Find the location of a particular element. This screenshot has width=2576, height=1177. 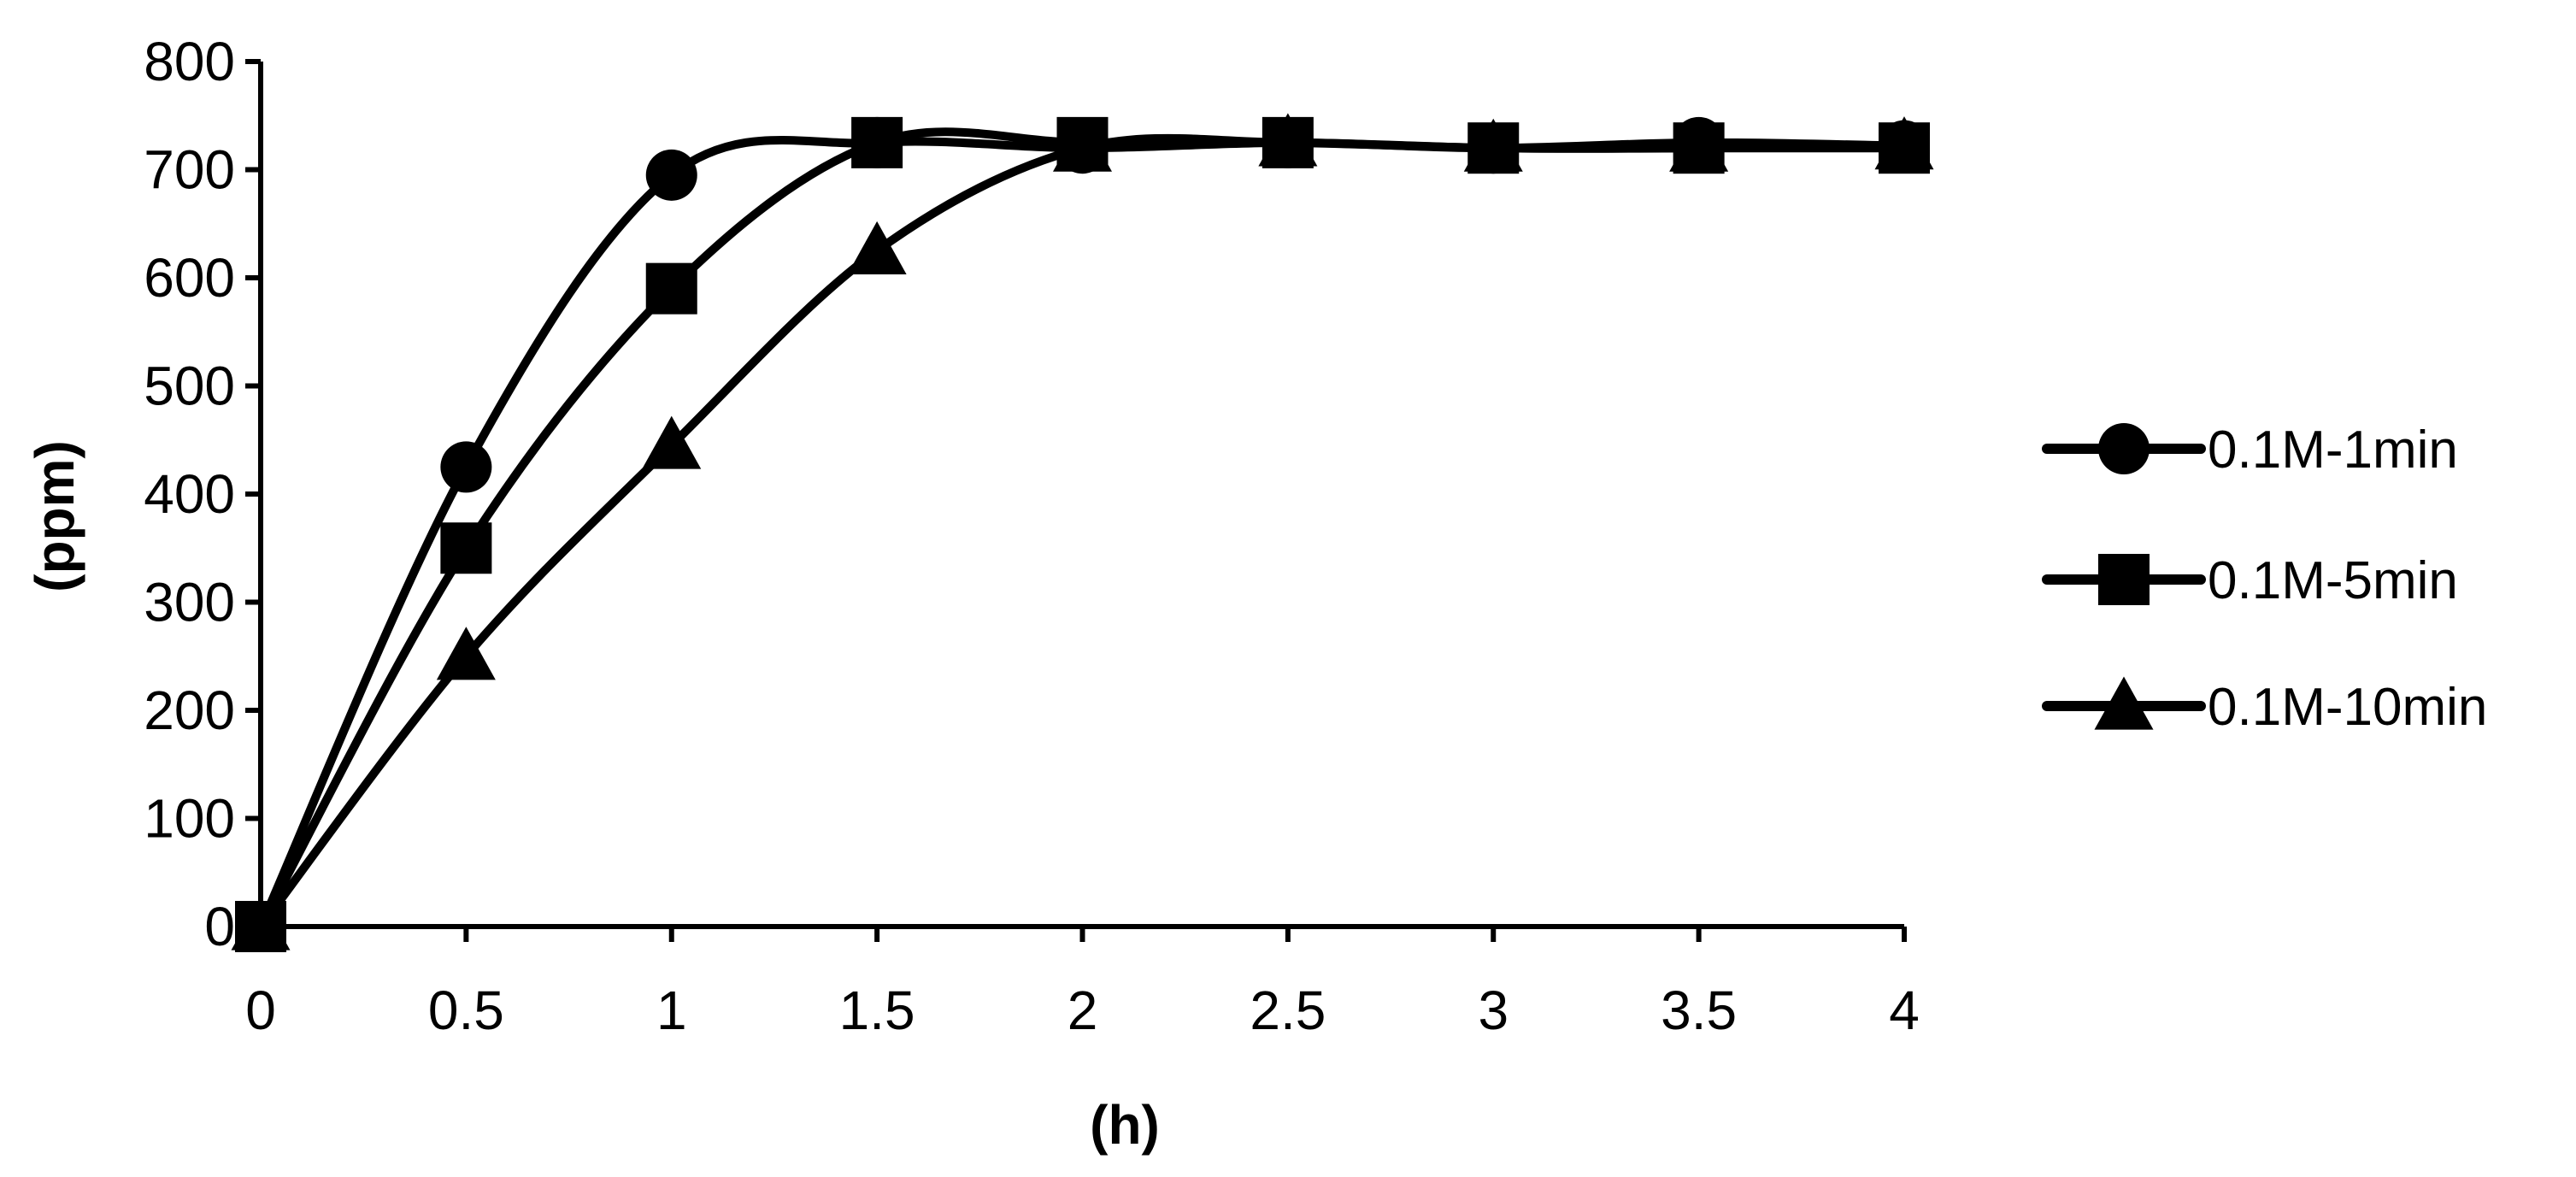

x-tick-label: 1 is located at coordinates (671, 1011).